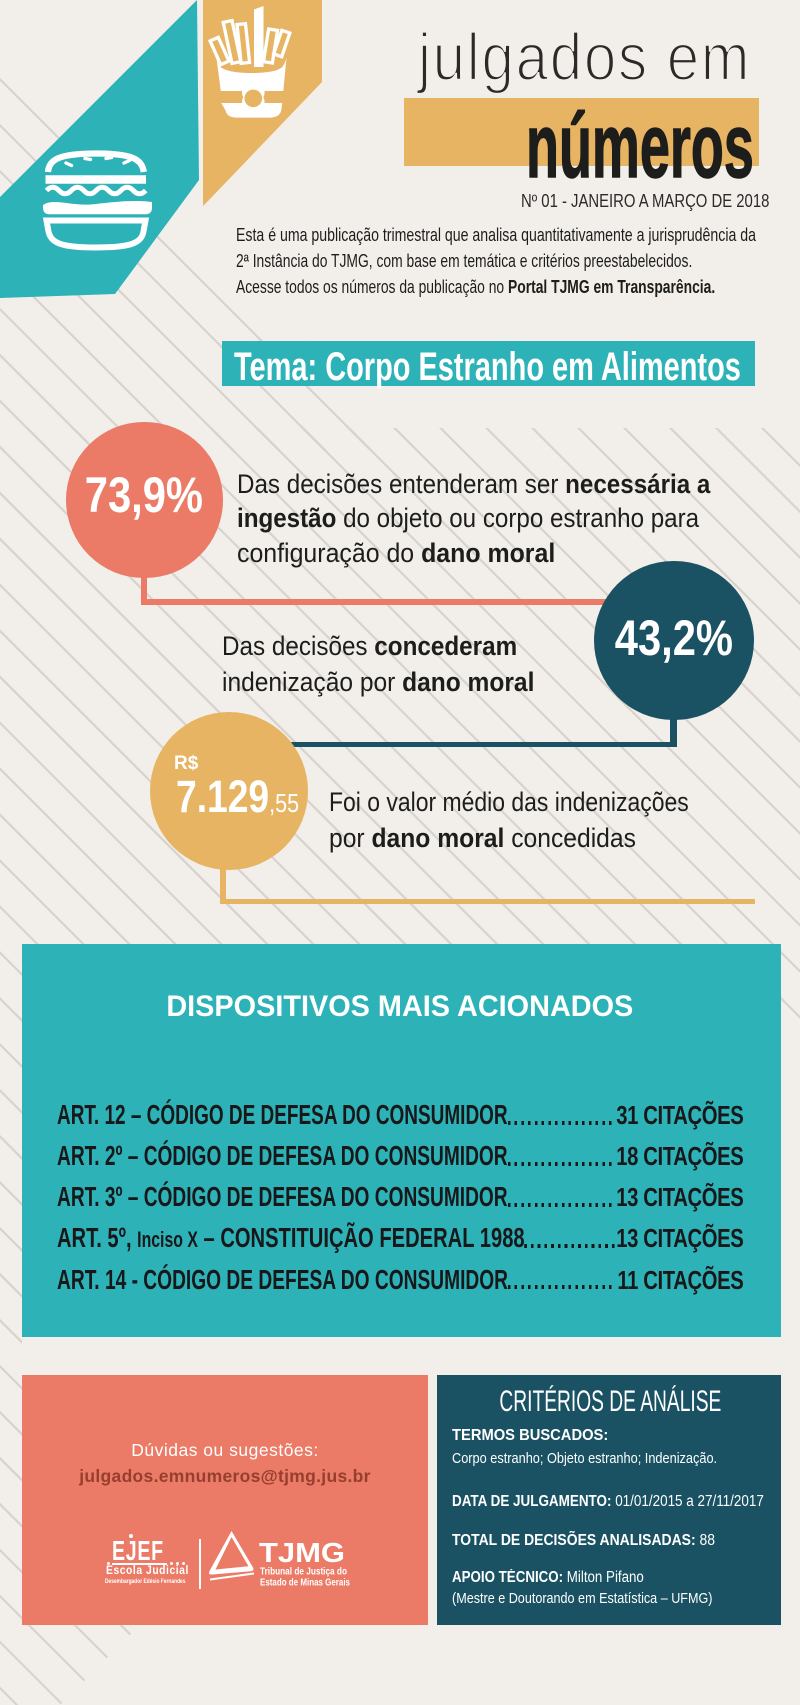 The height and width of the screenshot is (1705, 800). What do you see at coordinates (305, 1583) in the screenshot?
I see `svg-text: Estado de Minas Gerais` at bounding box center [305, 1583].